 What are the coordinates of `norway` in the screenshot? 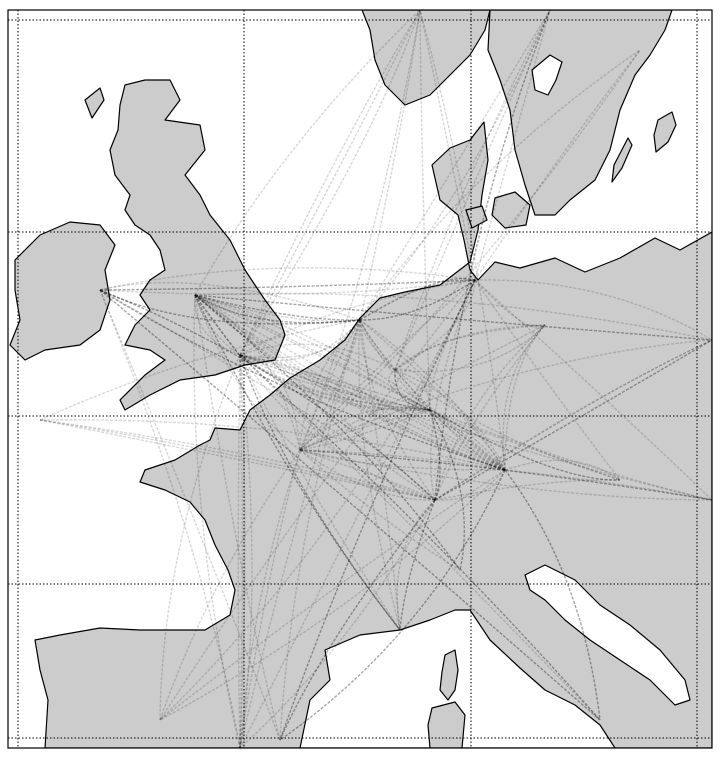 It's located at (426, 58).